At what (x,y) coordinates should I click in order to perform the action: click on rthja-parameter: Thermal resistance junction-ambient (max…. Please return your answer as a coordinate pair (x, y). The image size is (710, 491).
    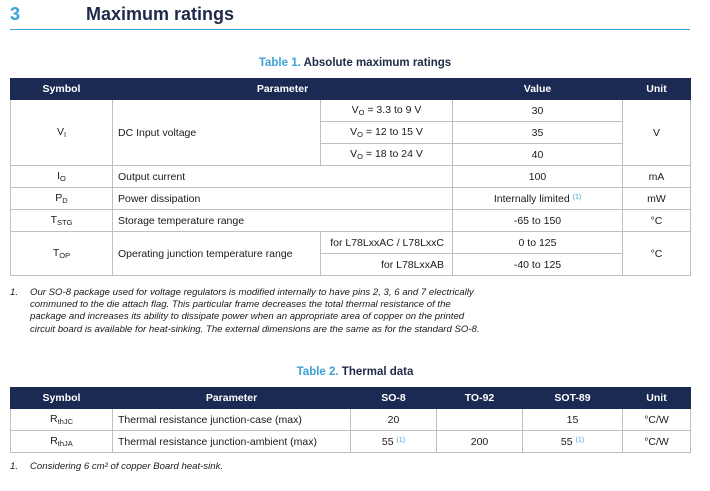
    Looking at the image, I should click on (231, 441).